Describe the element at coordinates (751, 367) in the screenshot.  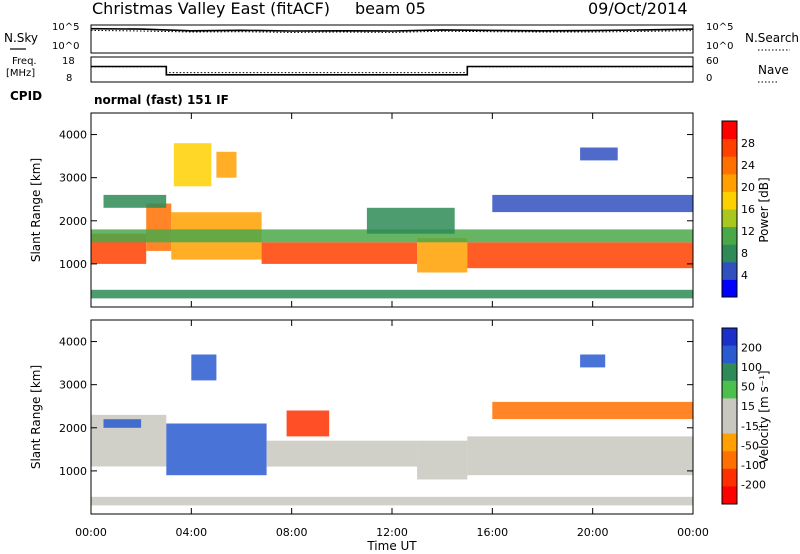
I see `colorbar-tick-1: 100` at that location.